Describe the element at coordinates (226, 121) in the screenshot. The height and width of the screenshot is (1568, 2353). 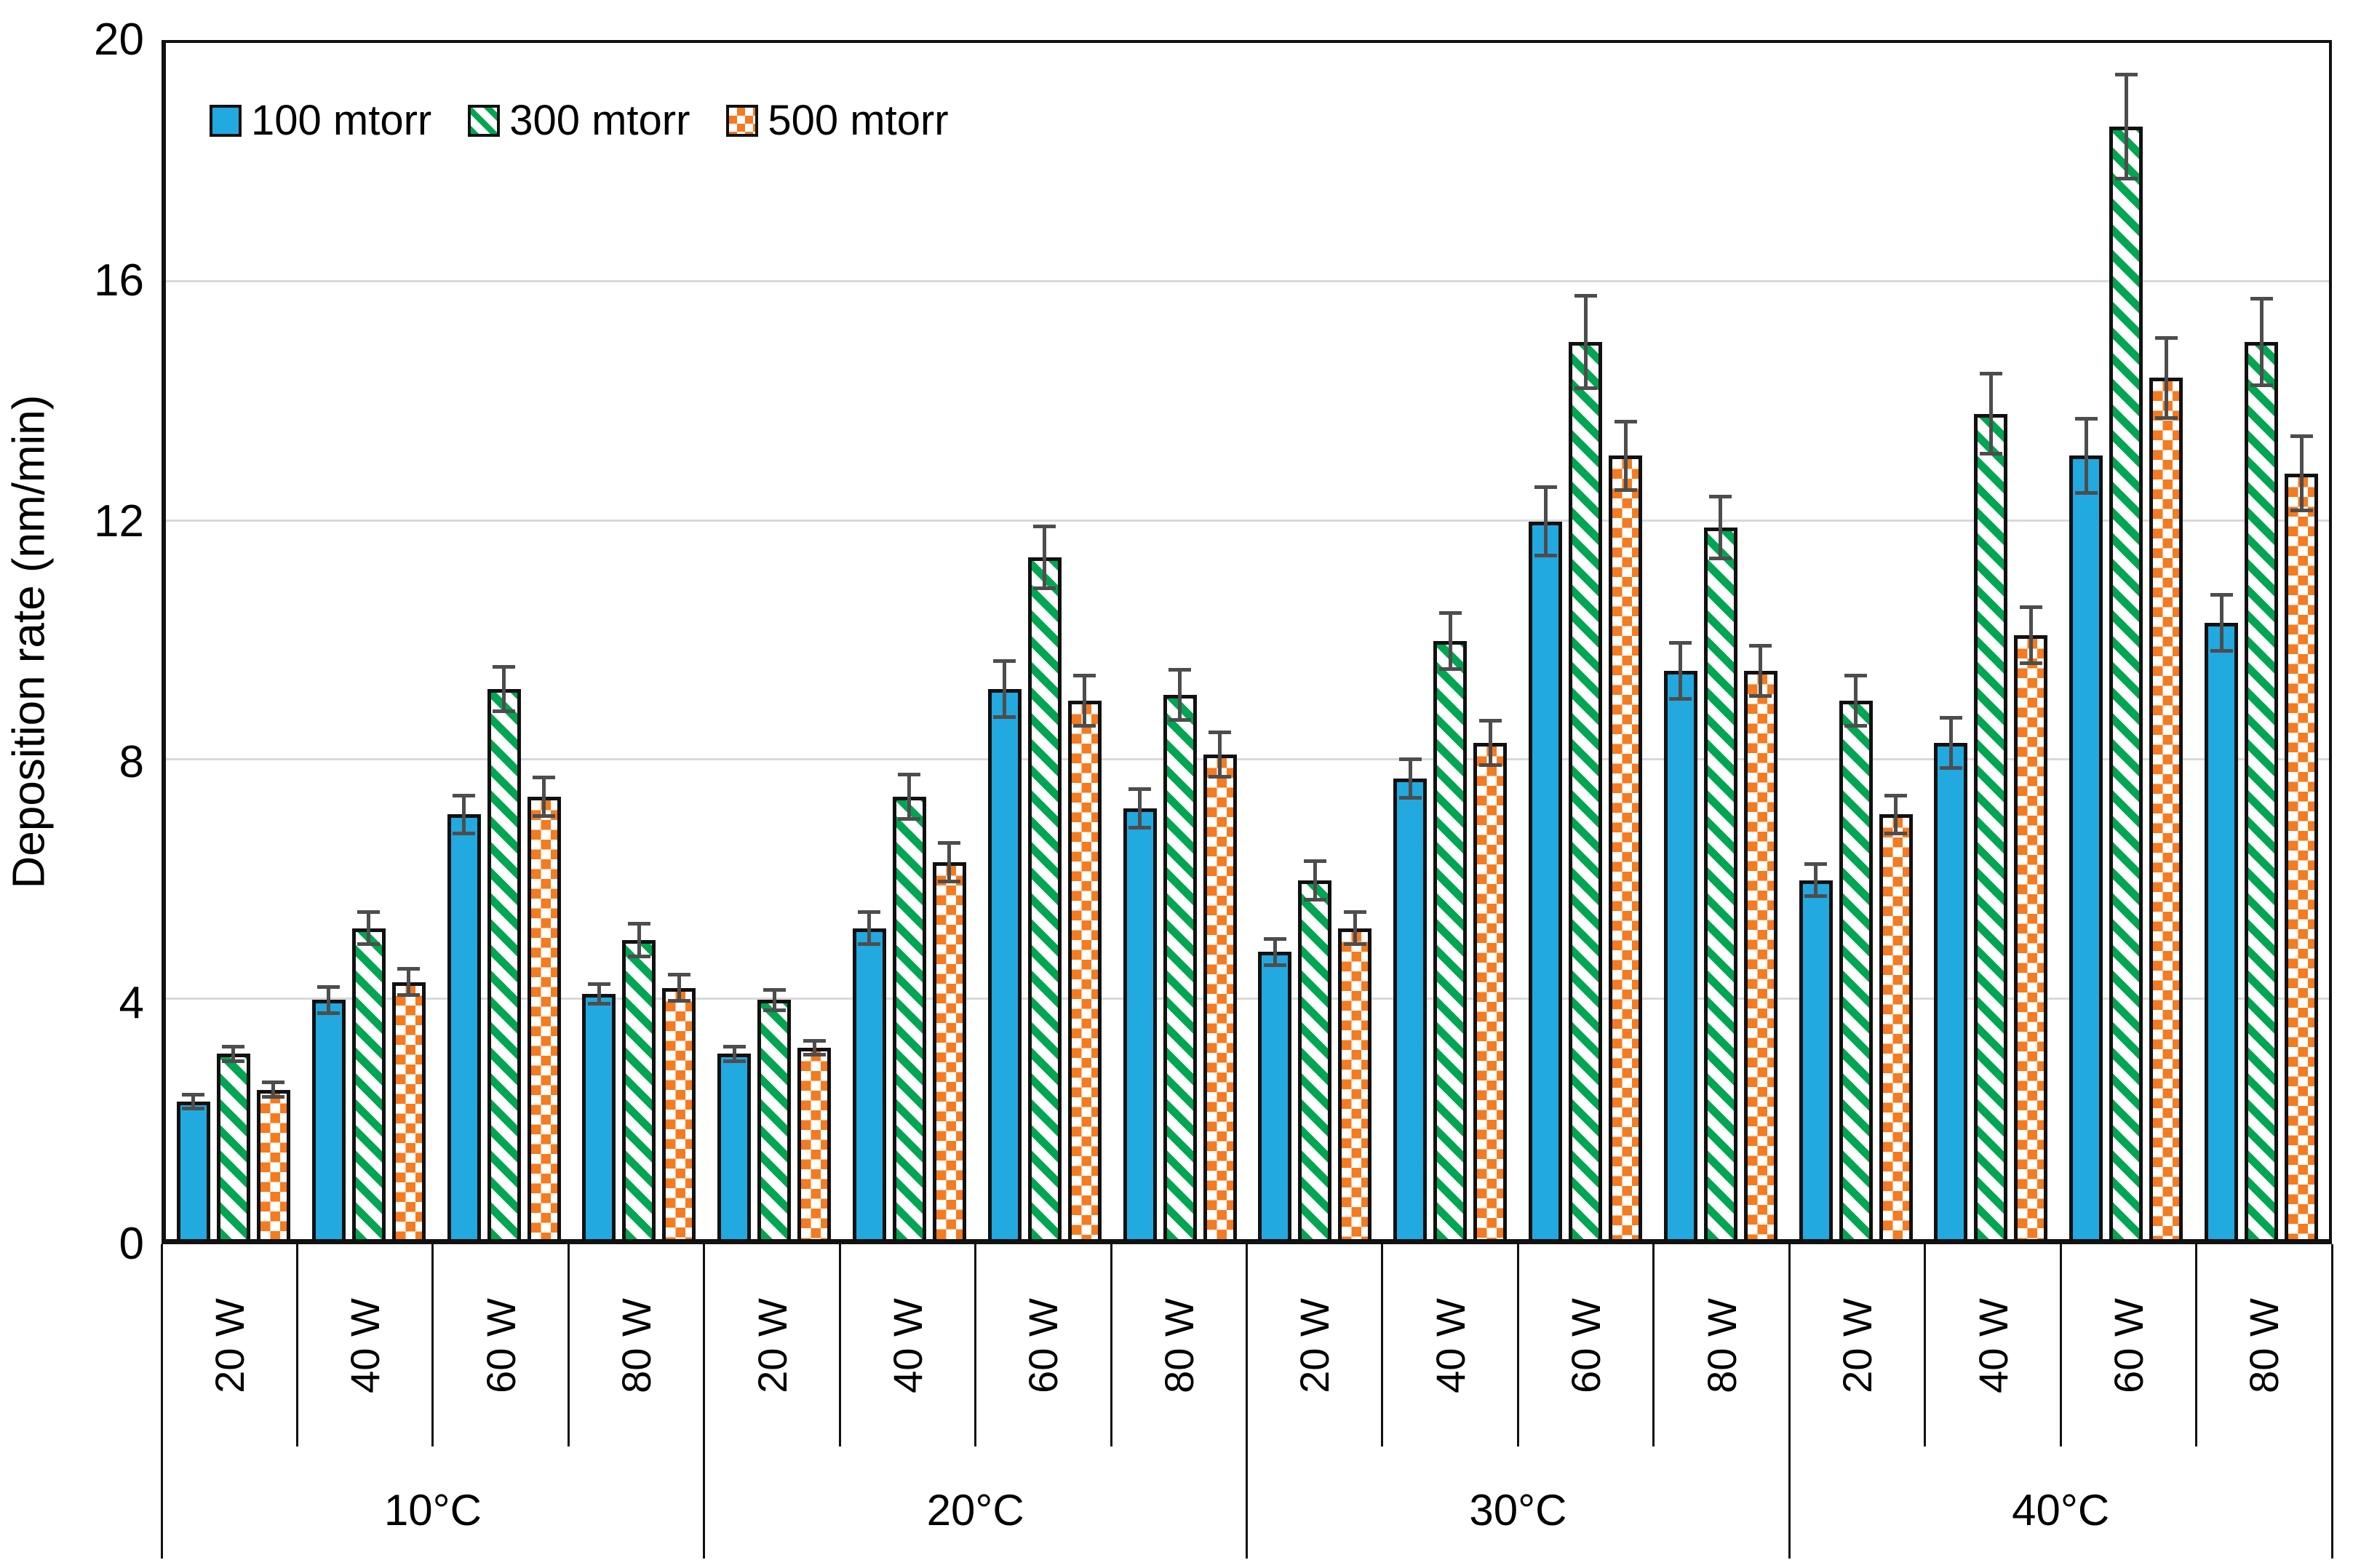
I see `legend-swatch-100 mtorr` at that location.